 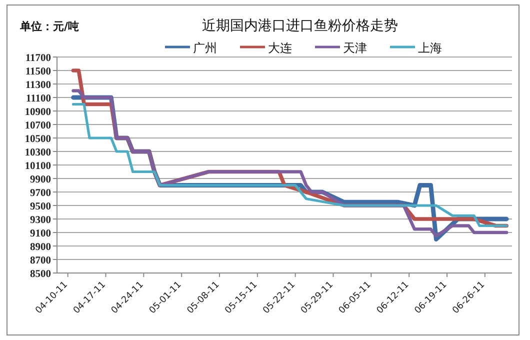 What do you see at coordinates (37, 112) in the screenshot?
I see `y-tick-label: 10900` at bounding box center [37, 112].